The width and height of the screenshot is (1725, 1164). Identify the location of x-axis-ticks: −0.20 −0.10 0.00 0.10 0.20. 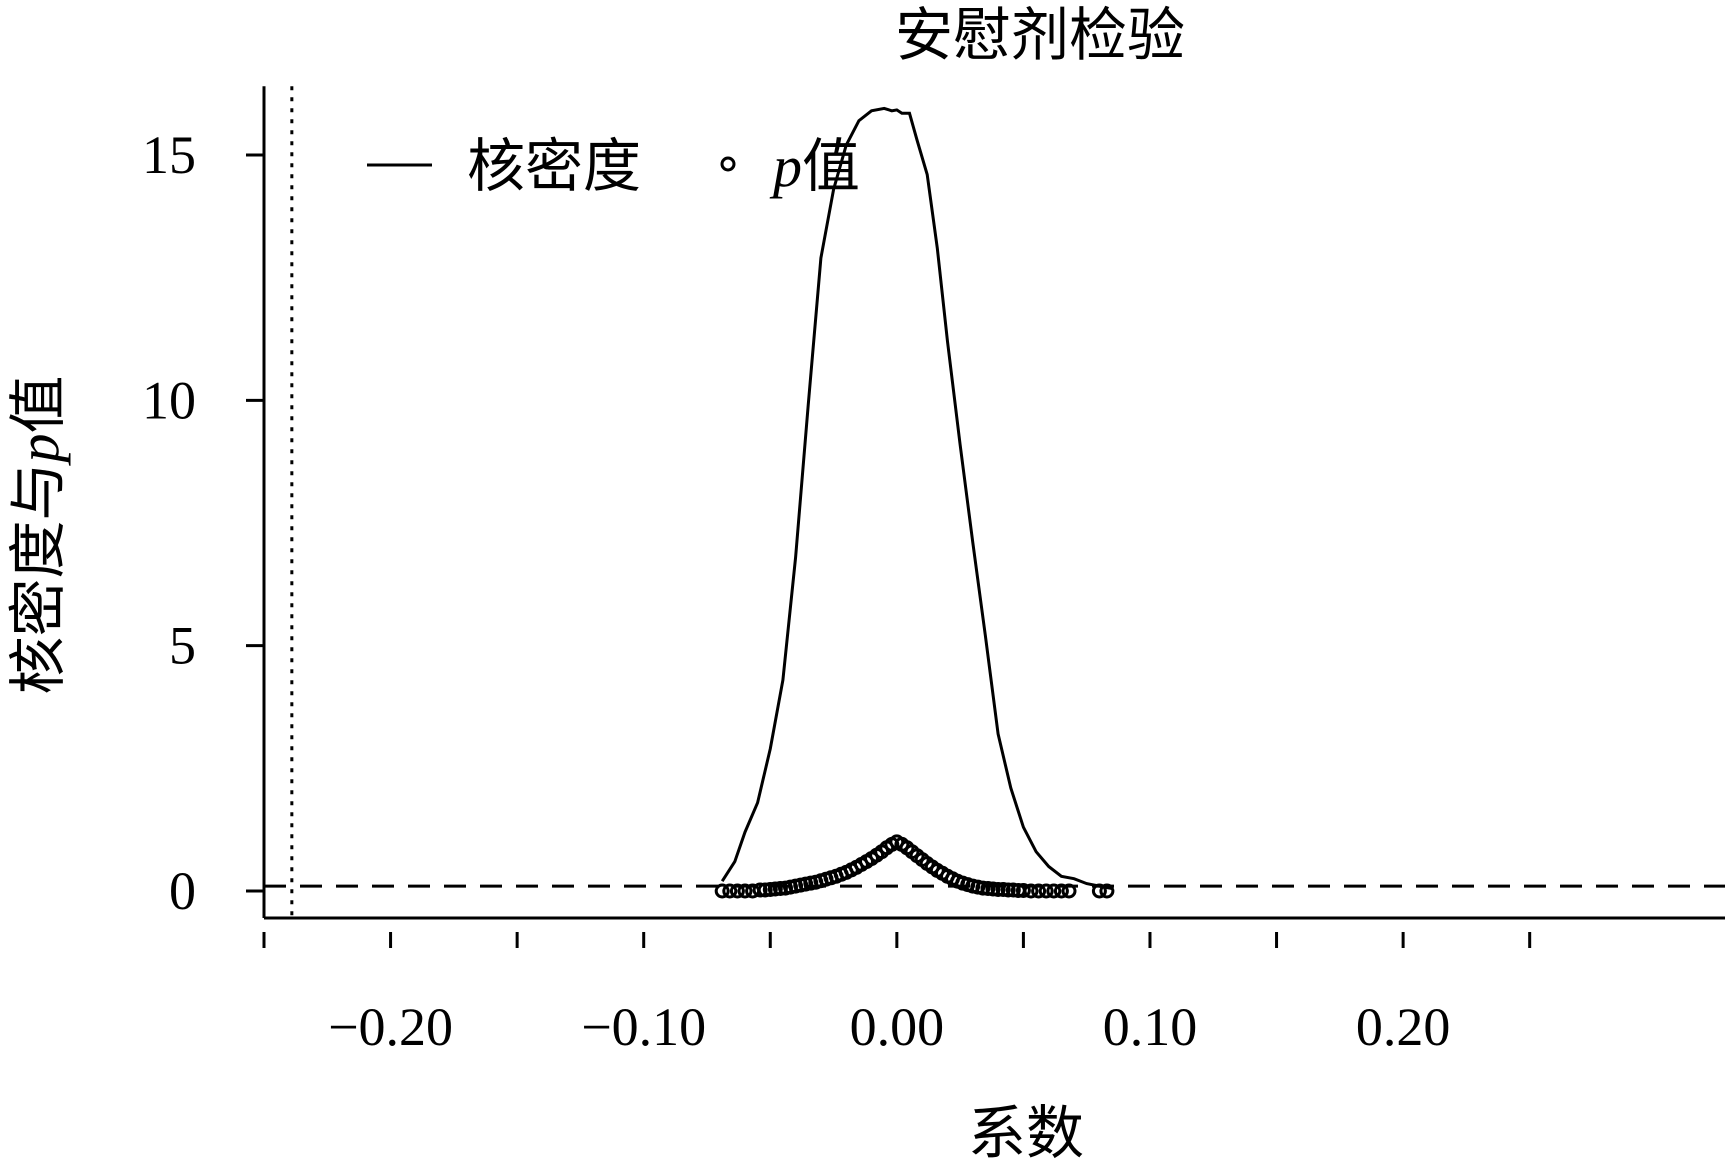
(897, 994).